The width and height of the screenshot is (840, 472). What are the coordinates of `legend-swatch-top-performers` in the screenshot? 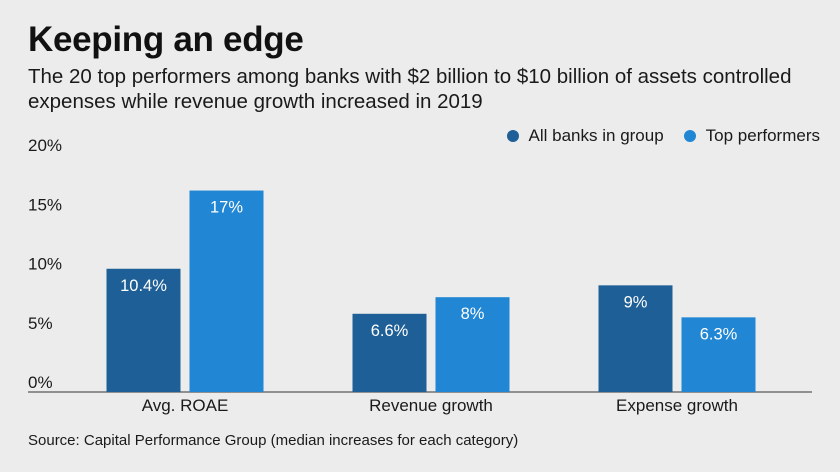 It's located at (689, 136).